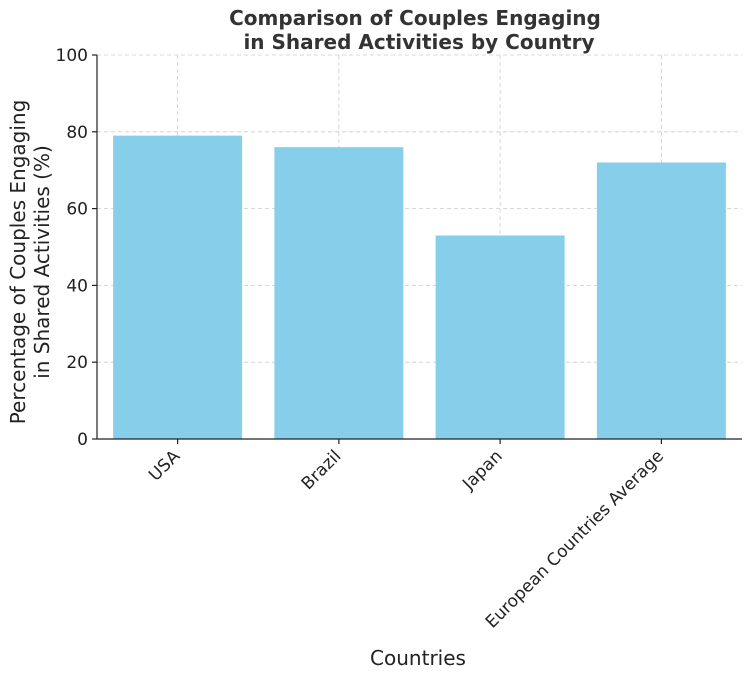 Image resolution: width=750 pixels, height=677 pixels. I want to click on x-tick-label: European Countries Average, so click(575, 539).